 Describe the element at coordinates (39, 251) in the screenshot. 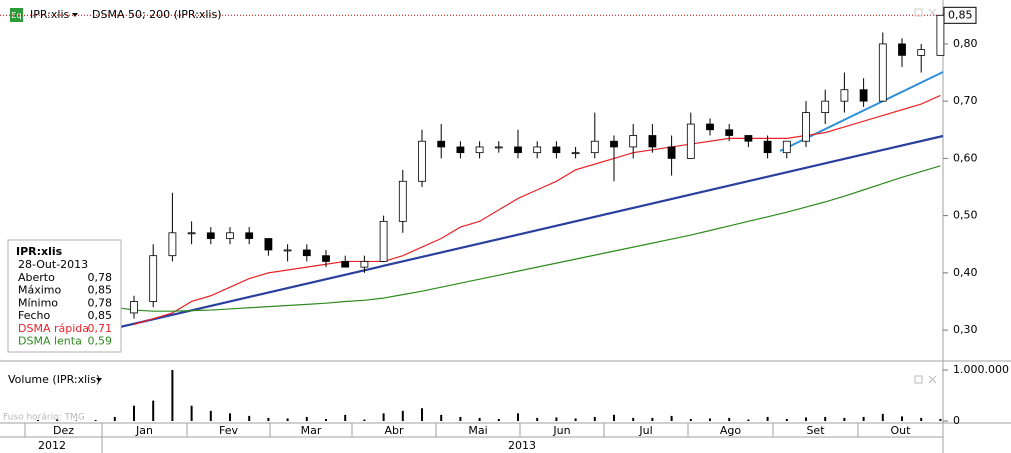

I see `info-symbol: IPR:xlis` at that location.